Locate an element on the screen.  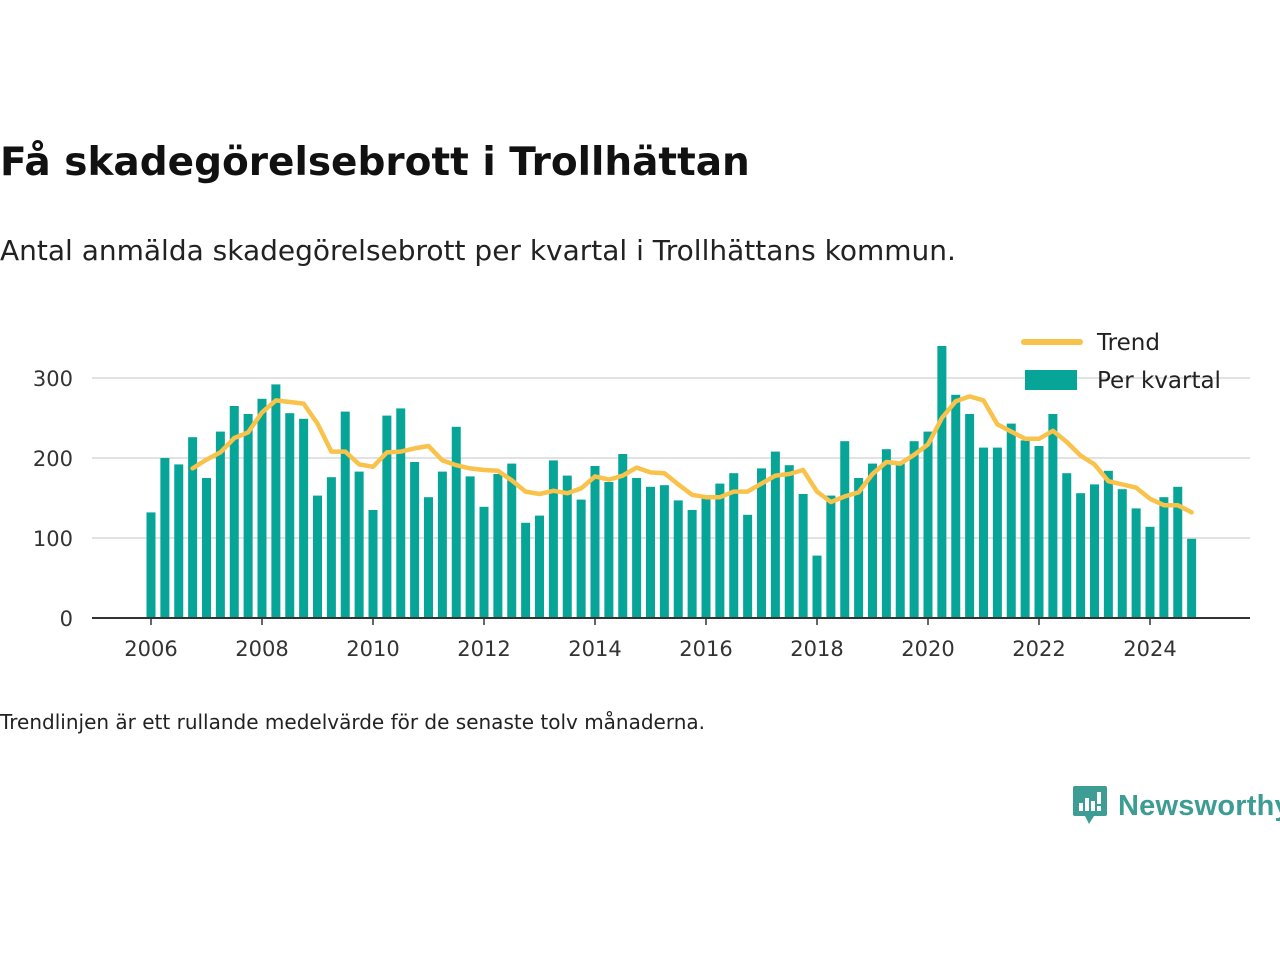
trend-line is located at coordinates (692, 454).